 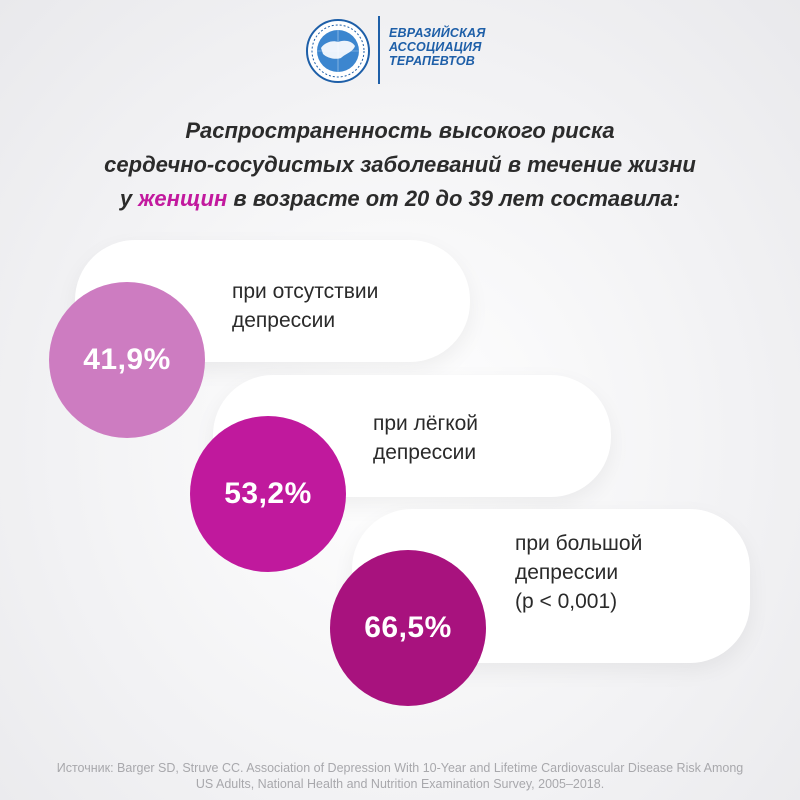 What do you see at coordinates (338, 51) in the screenshot?
I see `globe-emblem-icon` at bounding box center [338, 51].